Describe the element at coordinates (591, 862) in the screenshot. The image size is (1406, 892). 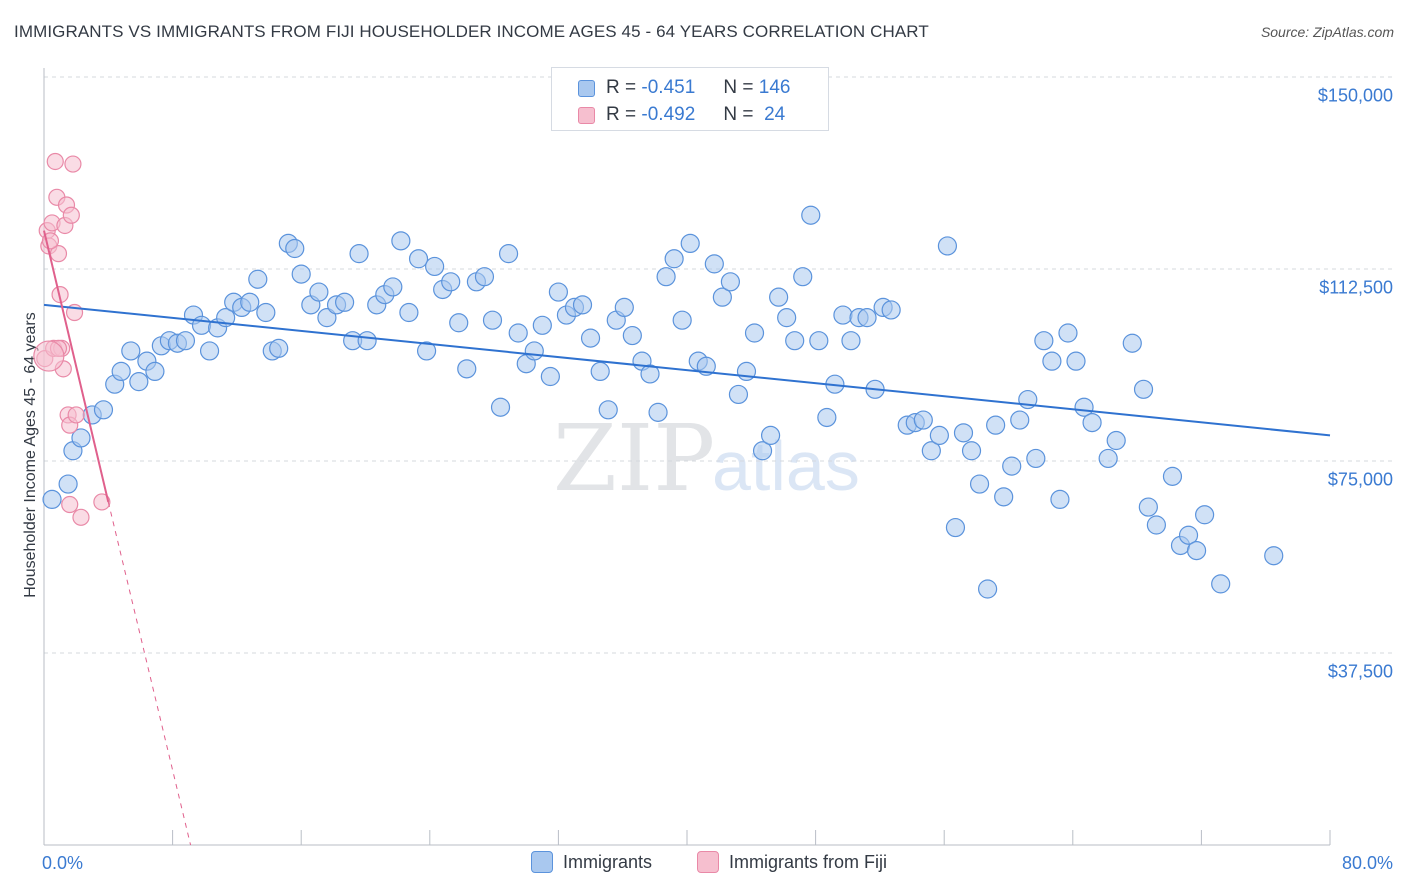
I see `legend-item-immigrants: Immigrants` at that location.